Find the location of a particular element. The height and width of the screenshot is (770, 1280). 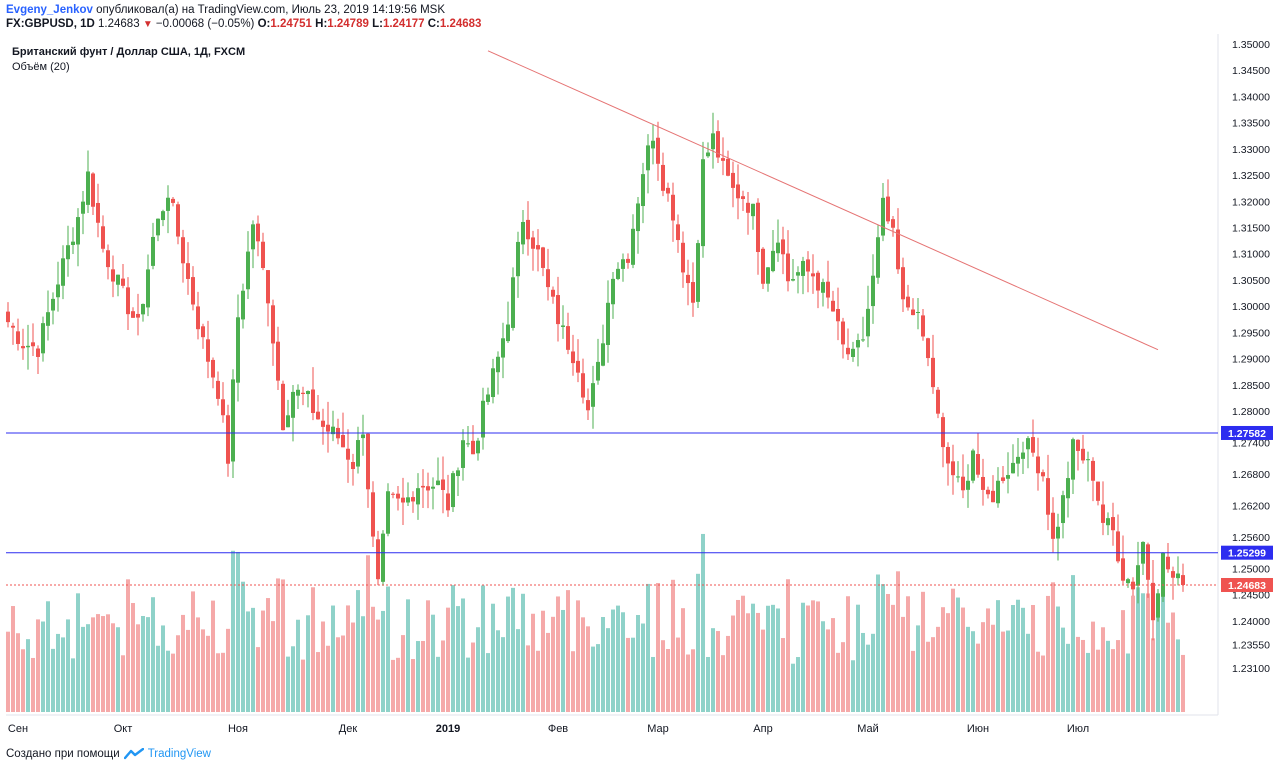

chart-title: Британский фунт / Доллар США, 1Д, FXCM is located at coordinates (129, 52).